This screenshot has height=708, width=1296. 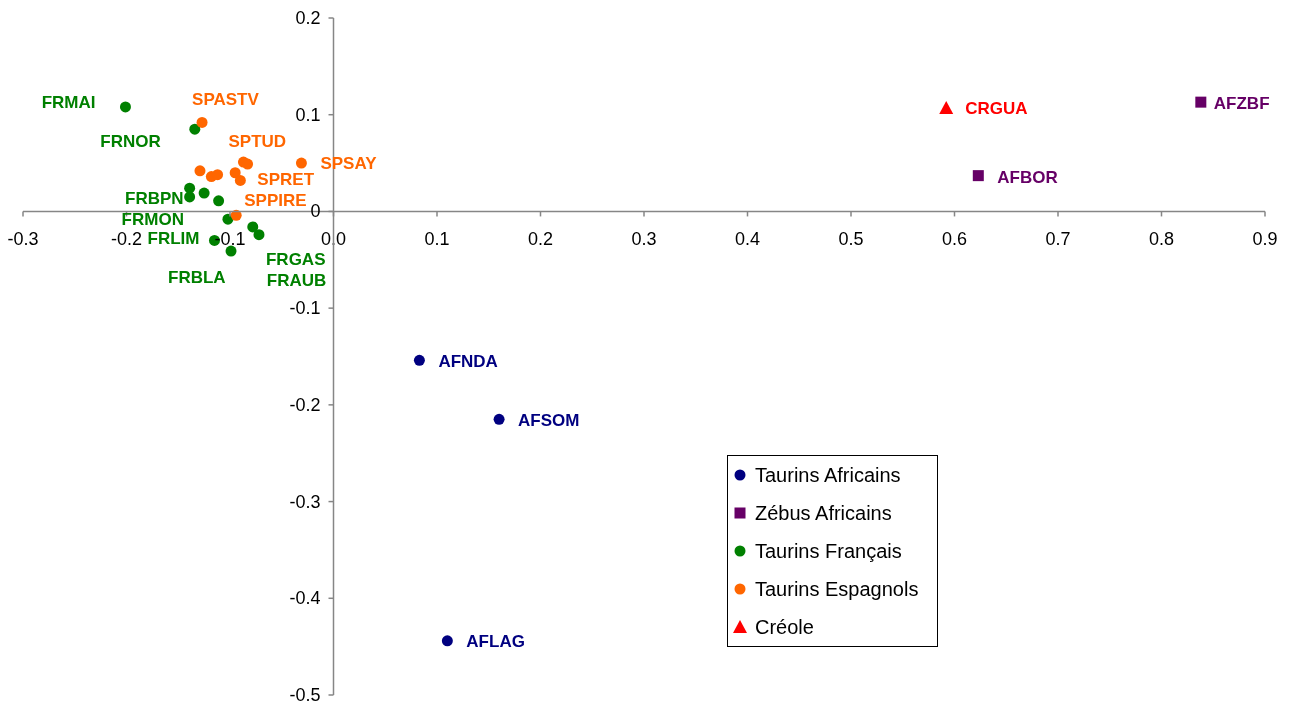 I want to click on x-tick-label: 0.7, so click(x=1058, y=238).